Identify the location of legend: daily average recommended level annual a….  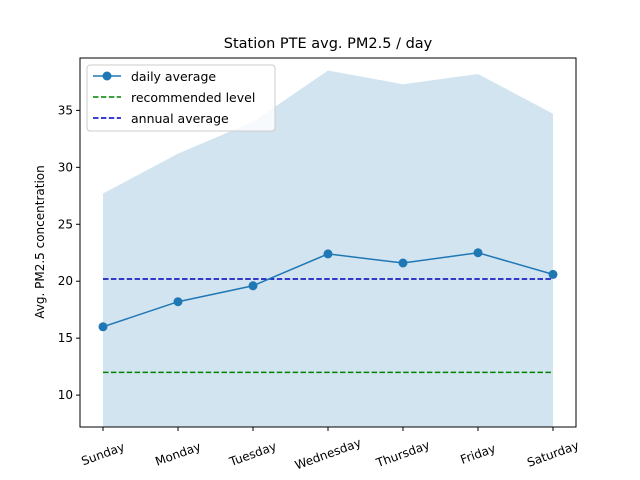
(181, 98).